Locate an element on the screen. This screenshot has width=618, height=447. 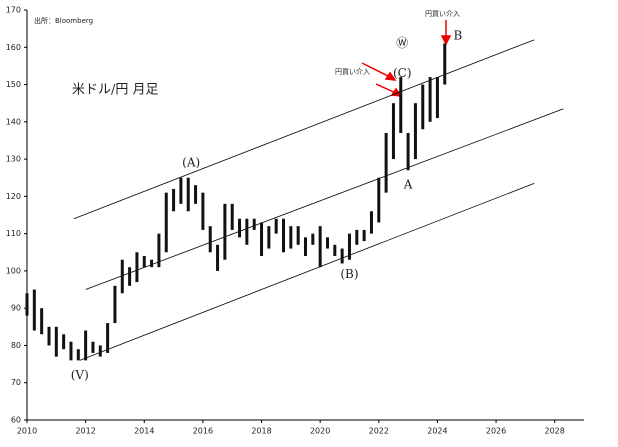
x-tick-label: 2012 is located at coordinates (85, 431).